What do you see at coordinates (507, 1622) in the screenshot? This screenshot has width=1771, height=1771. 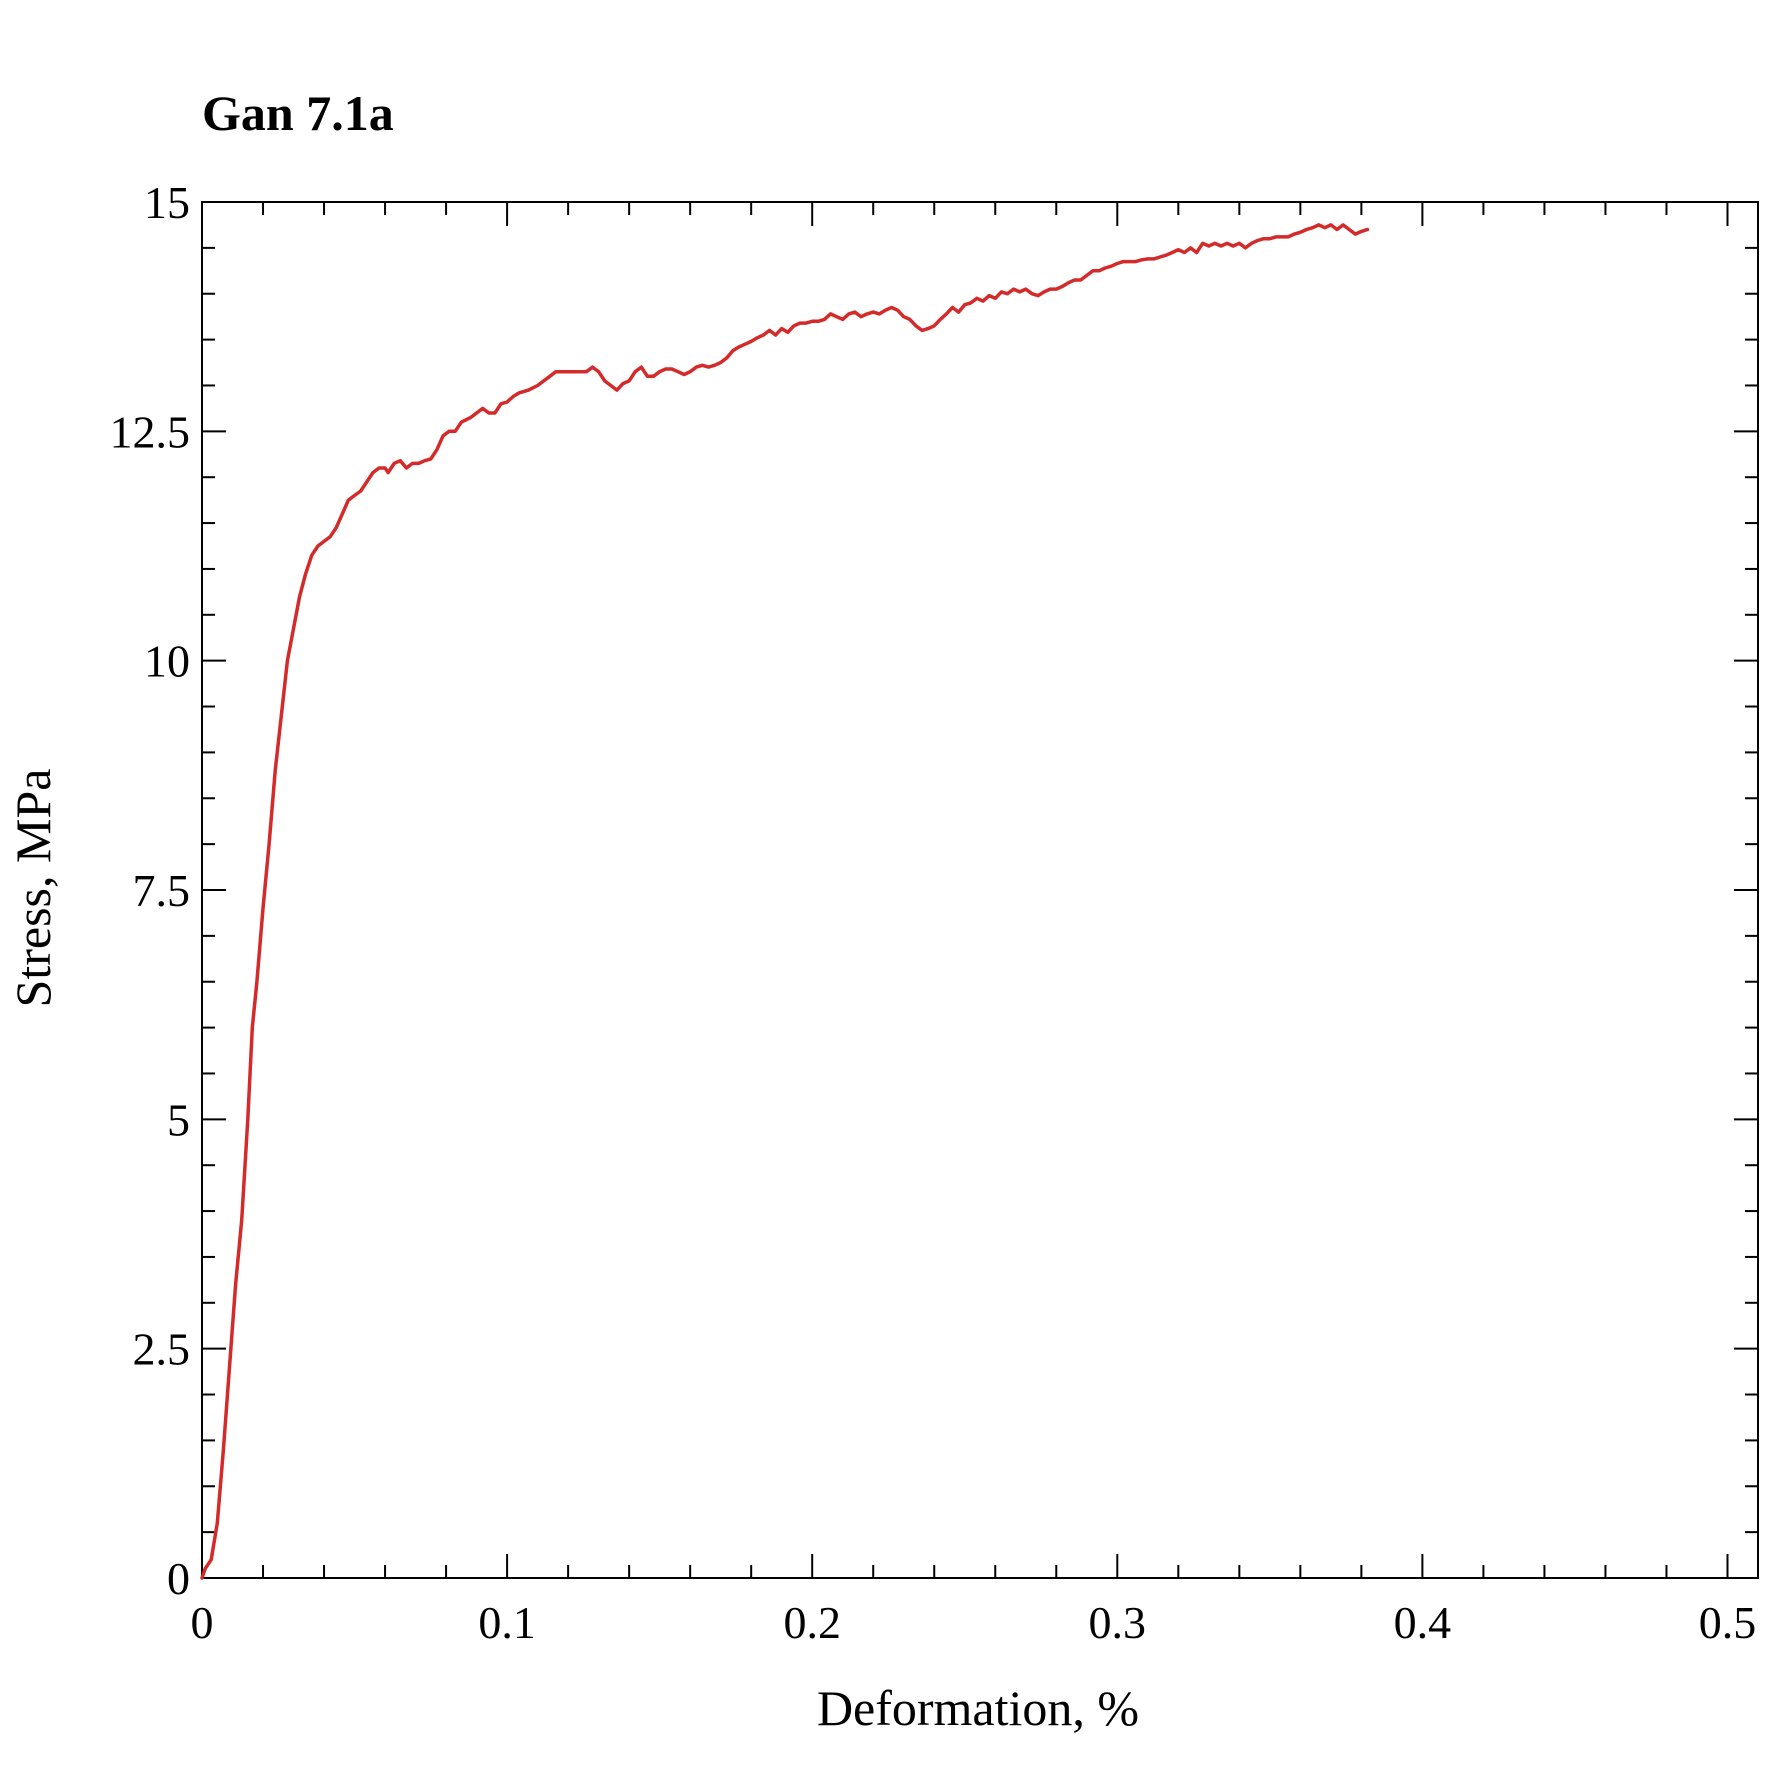 I see `x-tick-label: 0.1` at bounding box center [507, 1622].